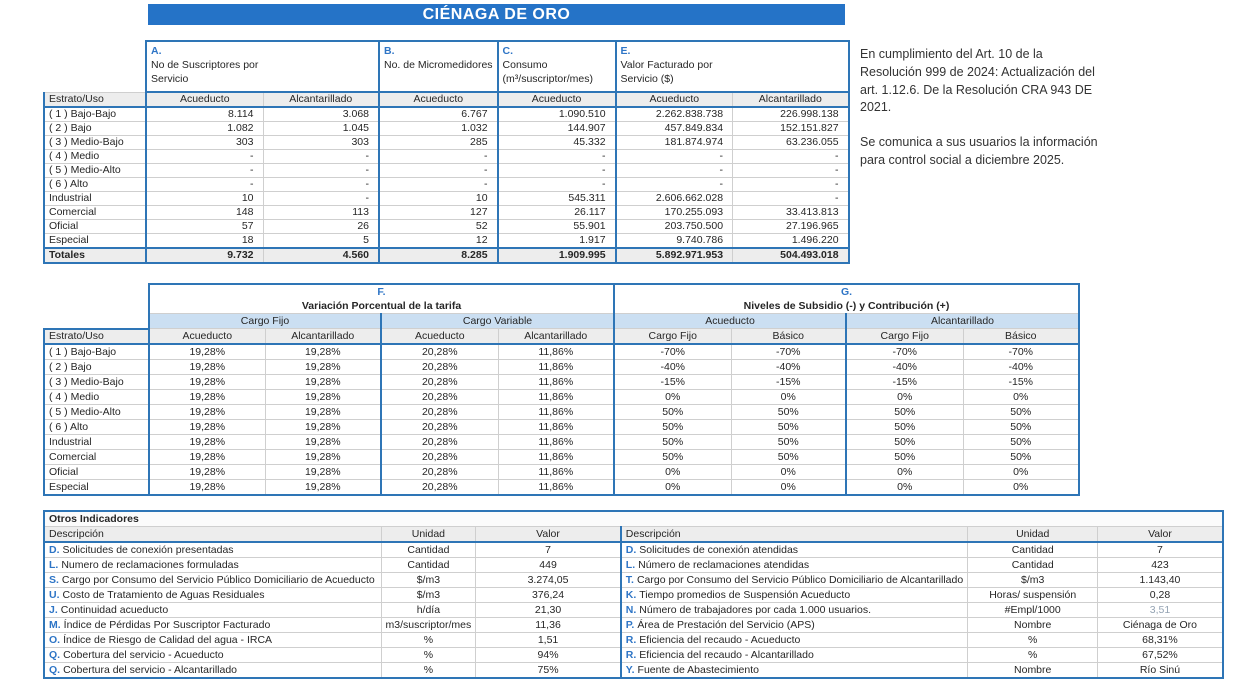  What do you see at coordinates (1160, 595) in the screenshot?
I see `indicator-value: 0,28` at bounding box center [1160, 595].